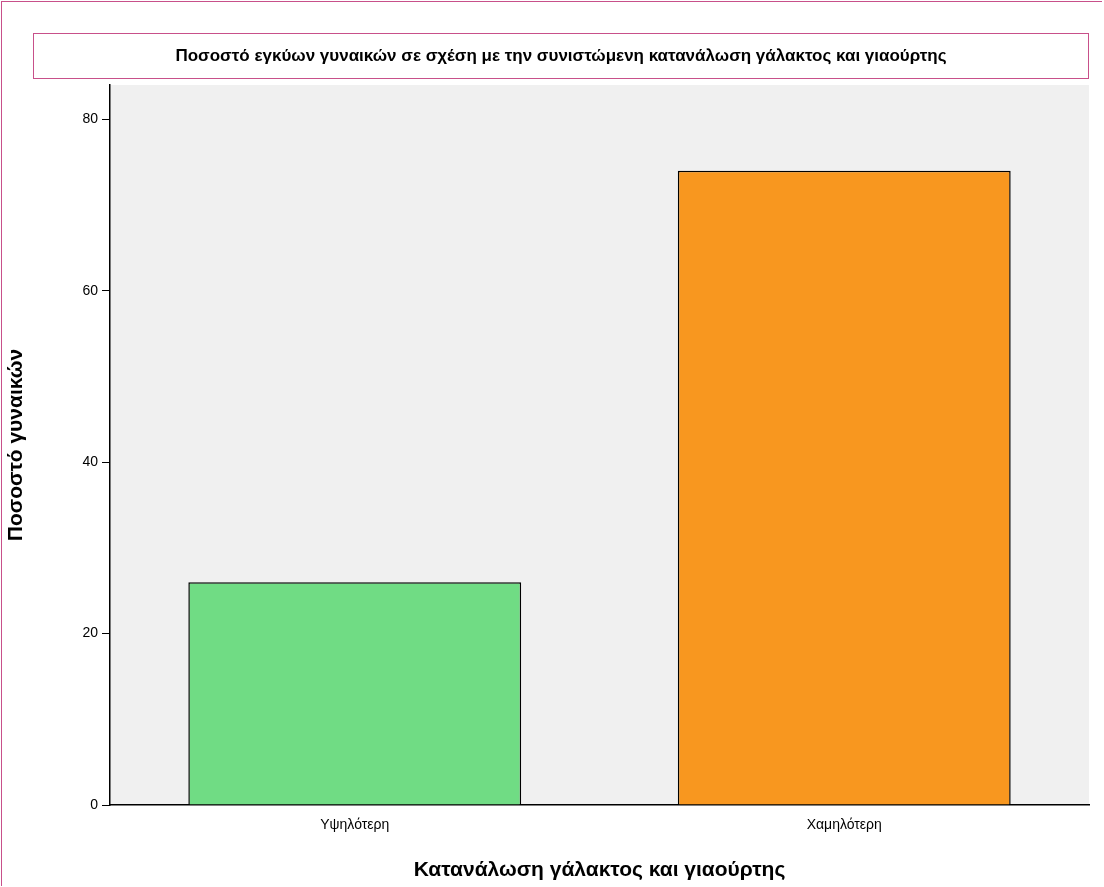 This screenshot has width=1104, height=887. Describe the element at coordinates (844, 824) in the screenshot. I see `x-tick-label: Χαμηλότερη` at that location.